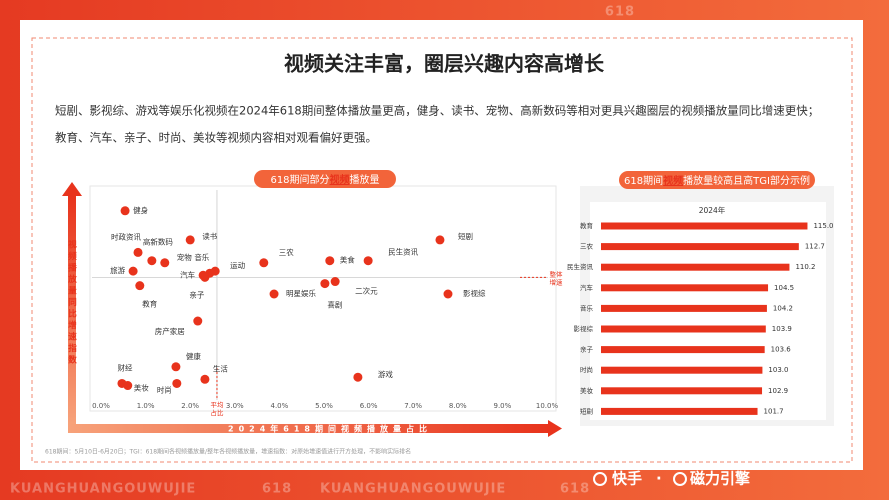  Describe the element at coordinates (587, 307) in the screenshot. I see `category-label: 音乐` at that location.